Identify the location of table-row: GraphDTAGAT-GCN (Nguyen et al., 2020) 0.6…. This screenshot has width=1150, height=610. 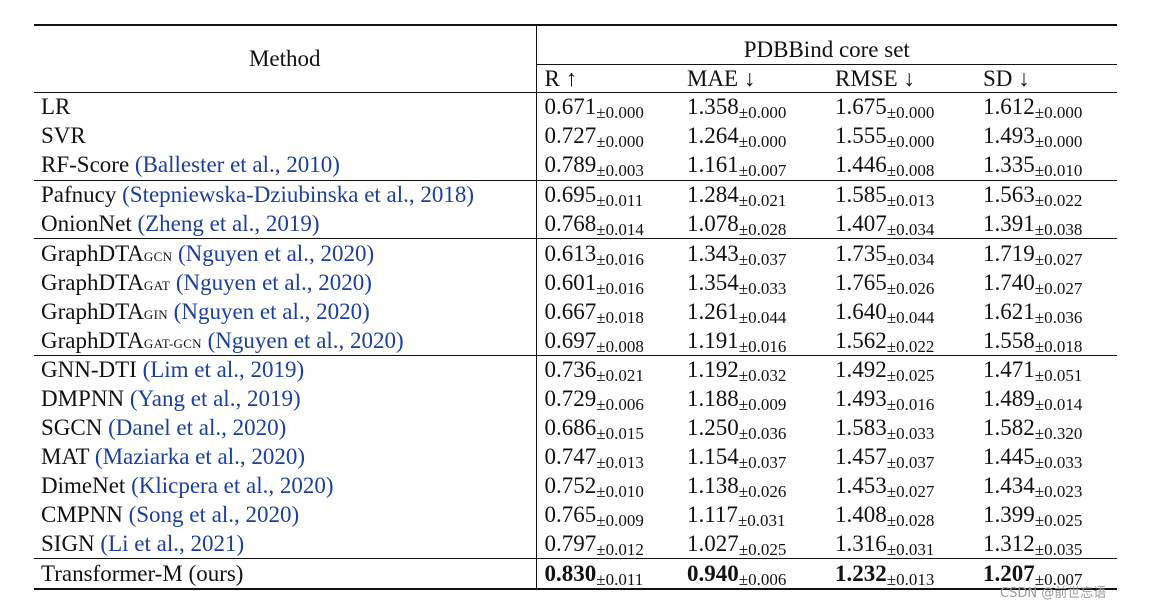
(575, 341).